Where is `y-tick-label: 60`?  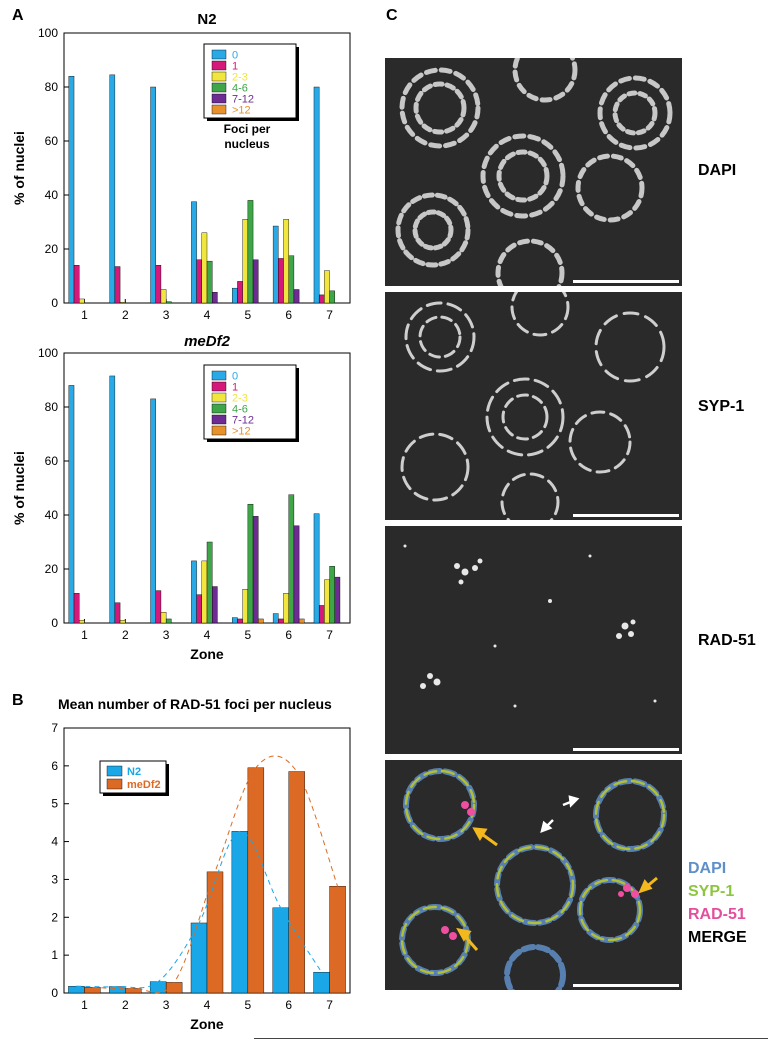
y-tick-label: 60 is located at coordinates (52, 141).